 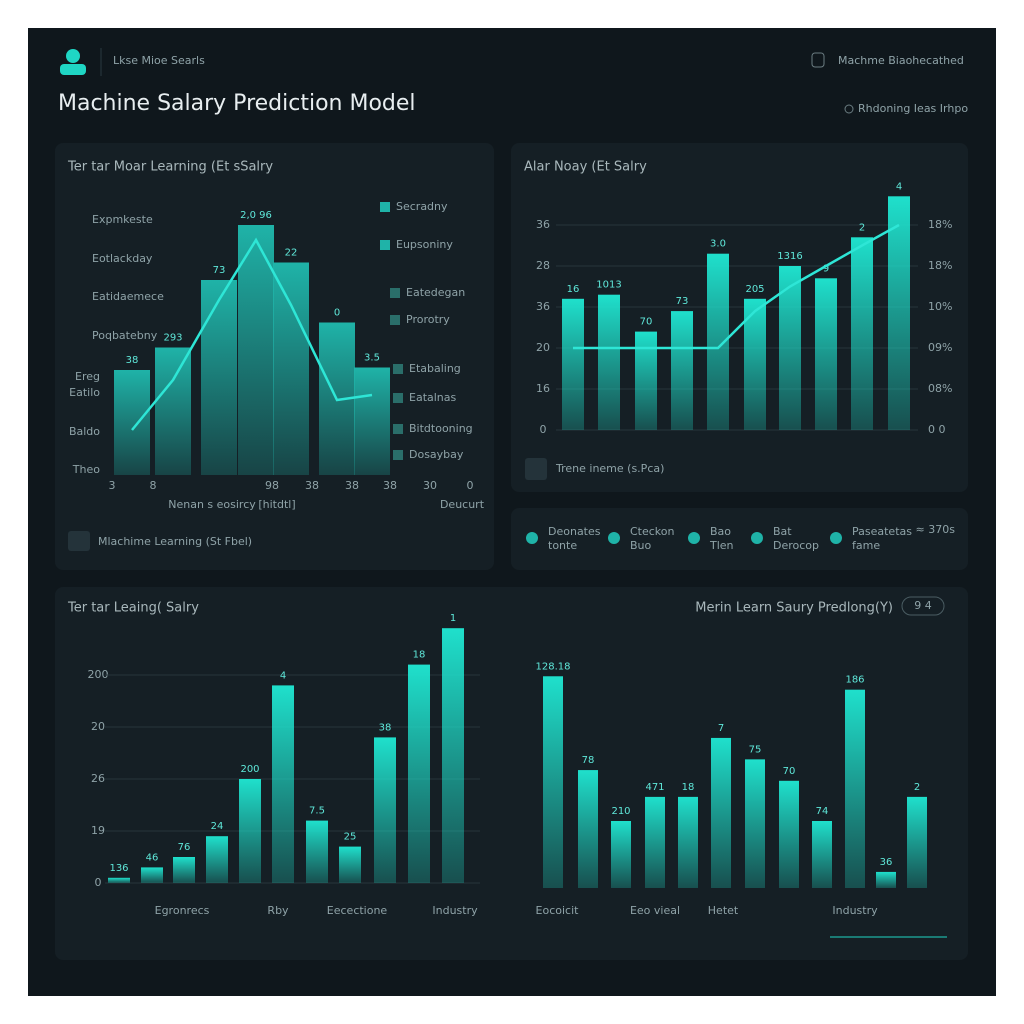 I want to click on y-tick-label: 16, so click(x=543, y=388).